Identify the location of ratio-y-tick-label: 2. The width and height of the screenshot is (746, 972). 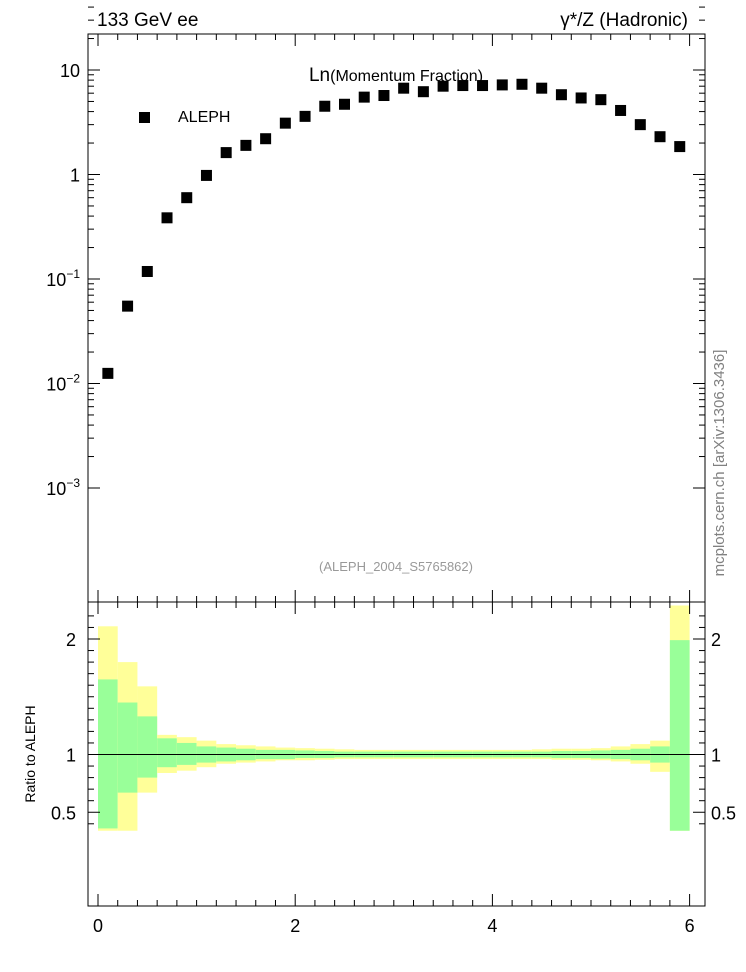
(71, 640).